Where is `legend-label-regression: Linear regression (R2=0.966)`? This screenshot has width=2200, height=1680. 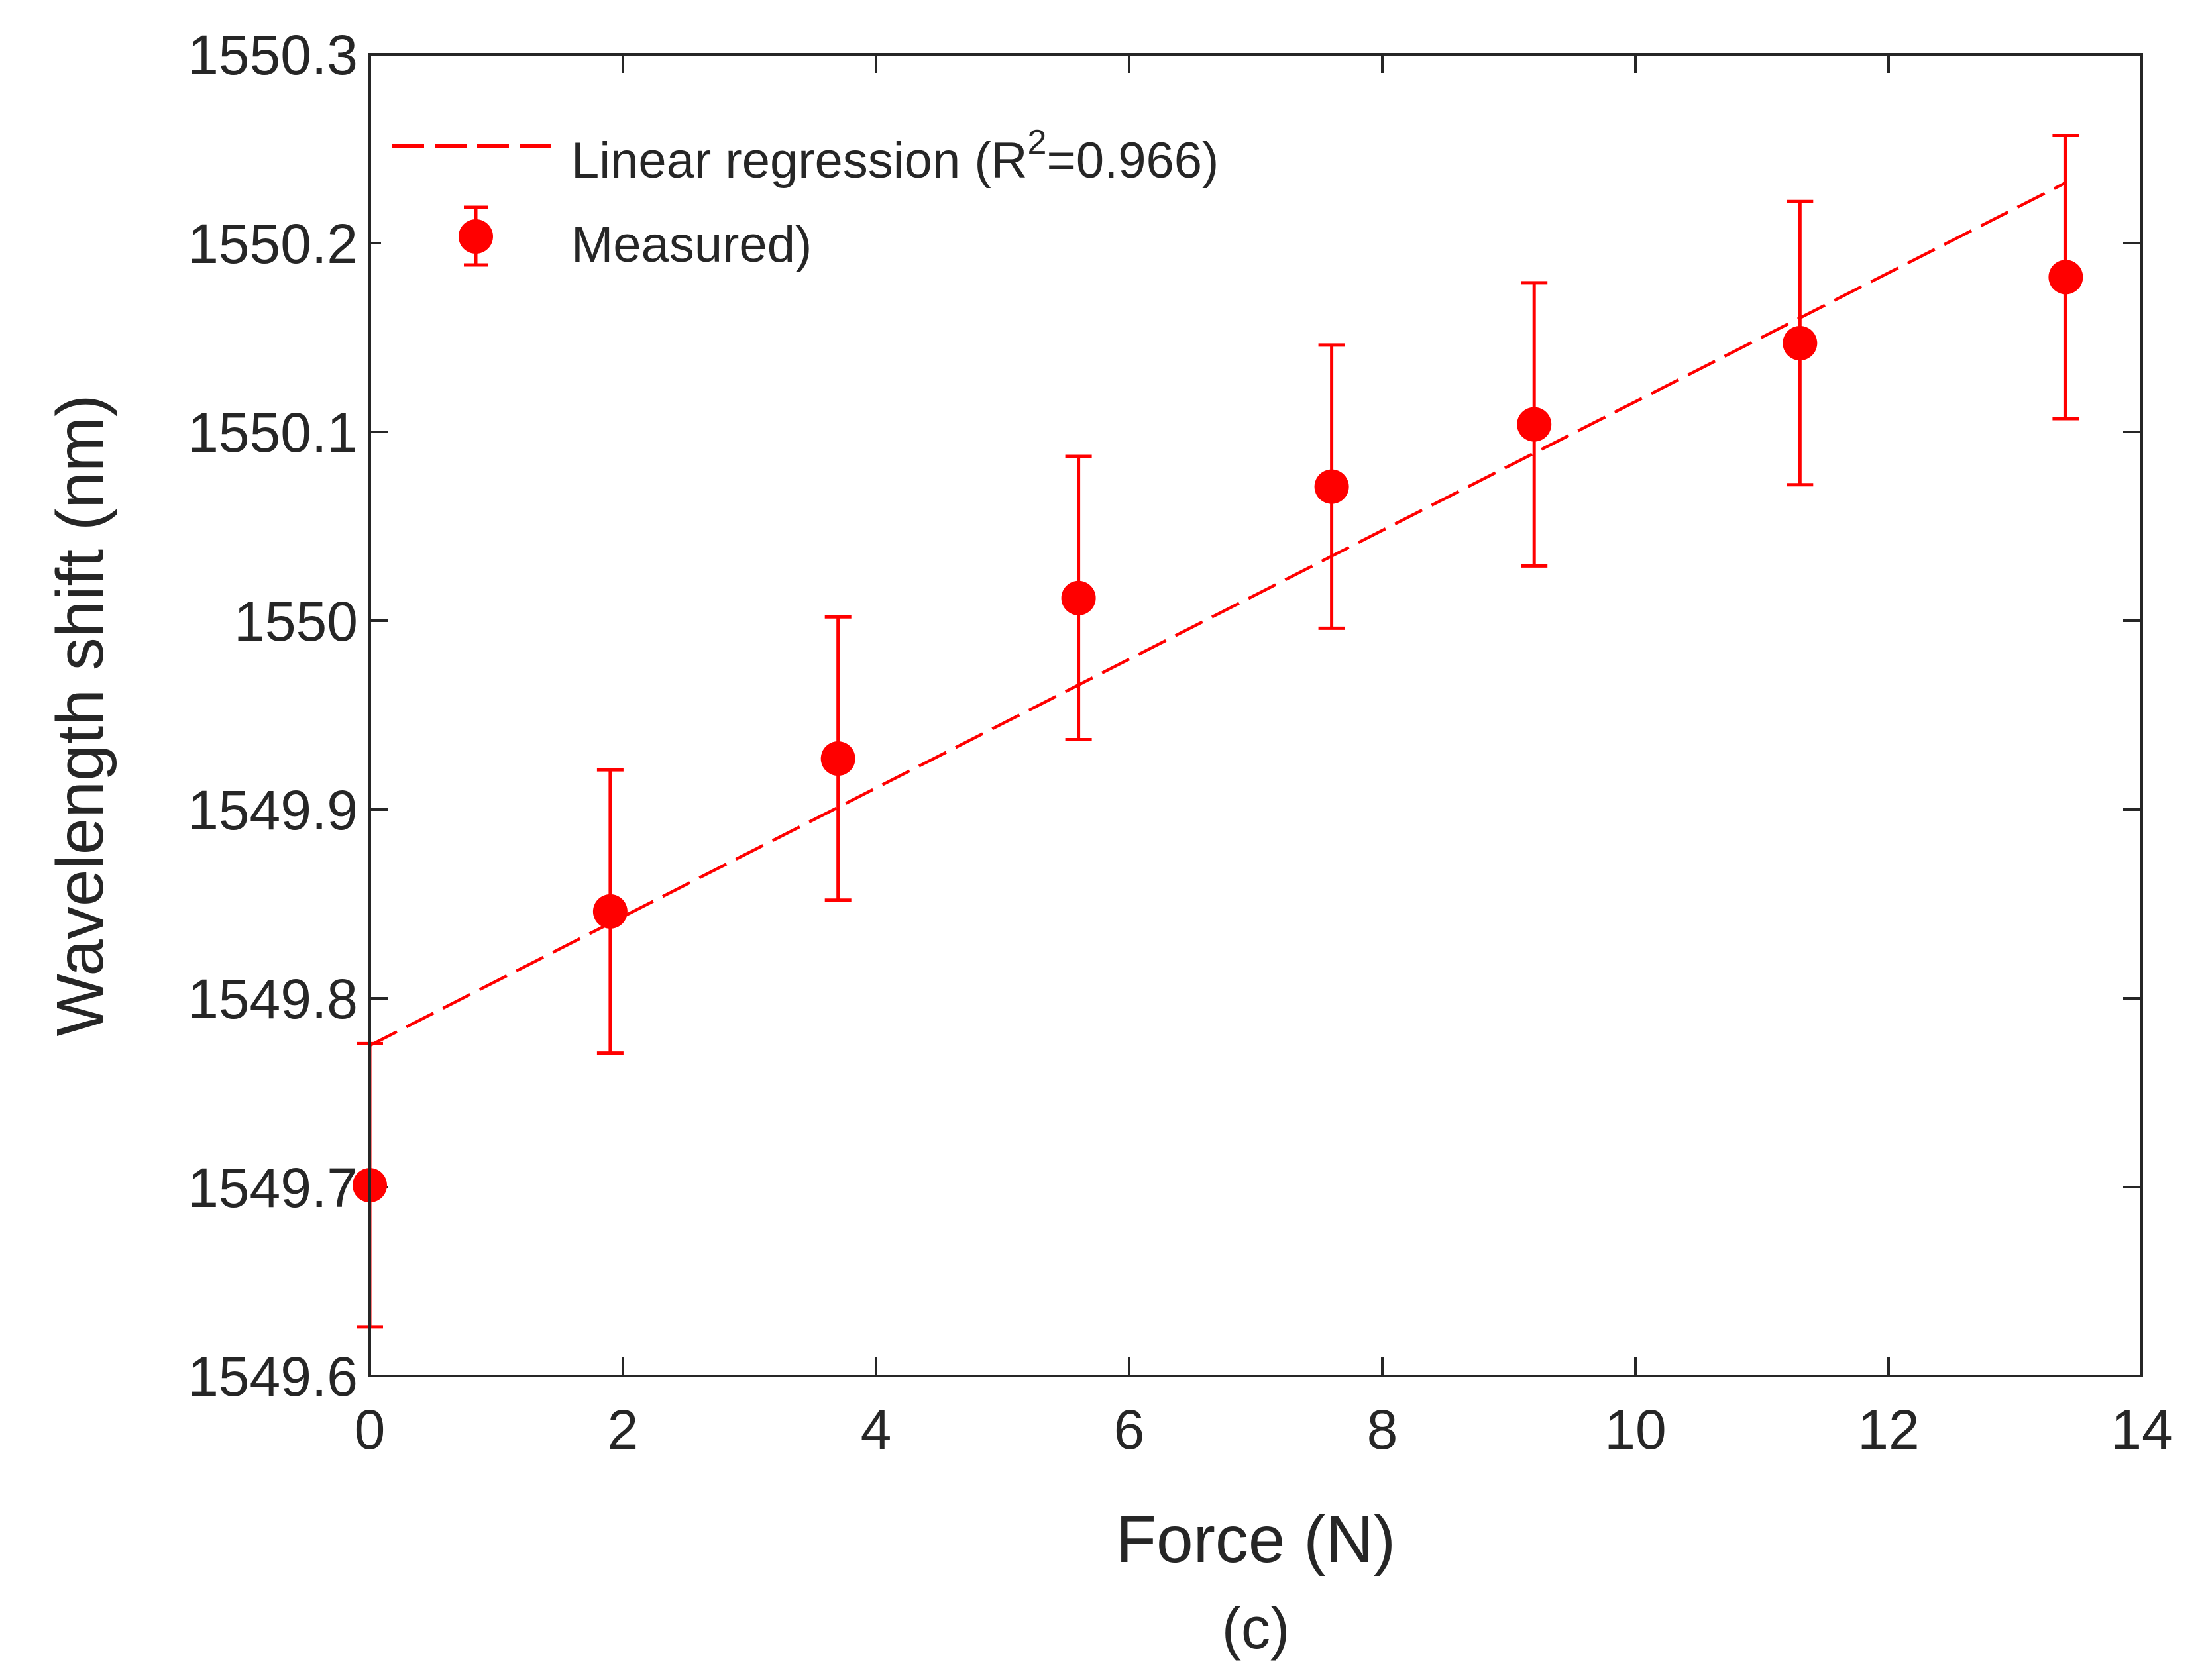
legend-label-regression: Linear regression (R2=0.966) is located at coordinates (895, 156).